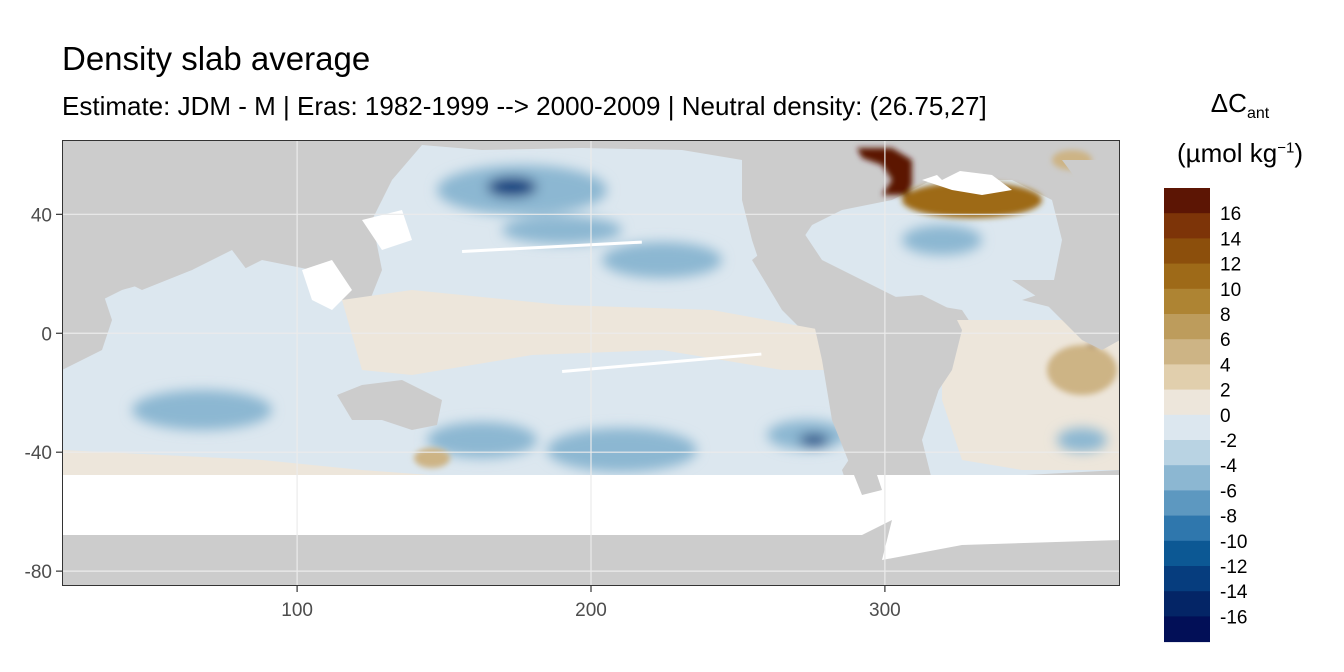 The height and width of the screenshot is (672, 1344). What do you see at coordinates (1233, 567) in the screenshot?
I see `legend-label: -12` at bounding box center [1233, 567].